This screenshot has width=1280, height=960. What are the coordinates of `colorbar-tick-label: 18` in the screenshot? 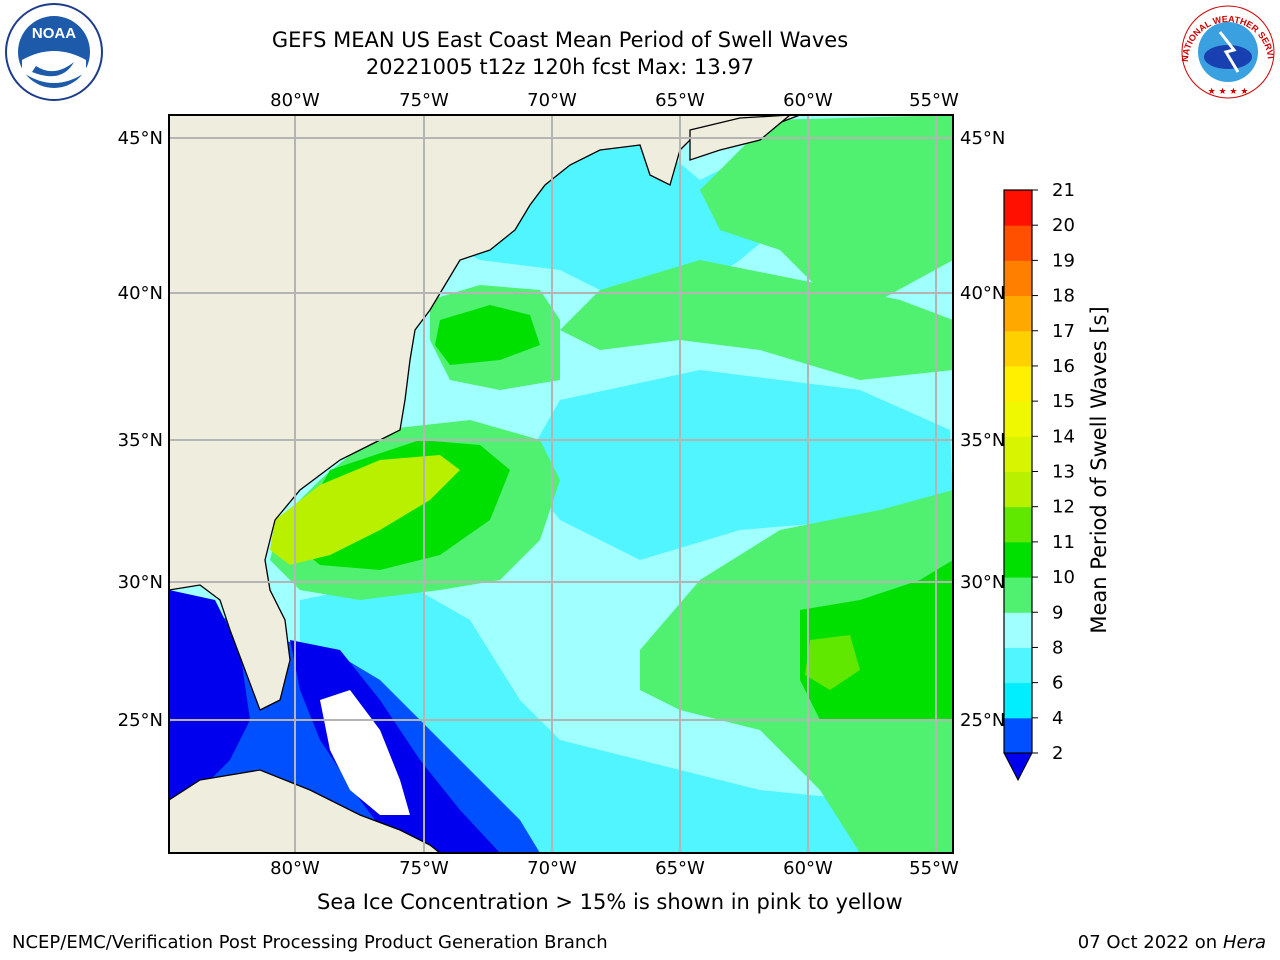 It's located at (1063, 296).